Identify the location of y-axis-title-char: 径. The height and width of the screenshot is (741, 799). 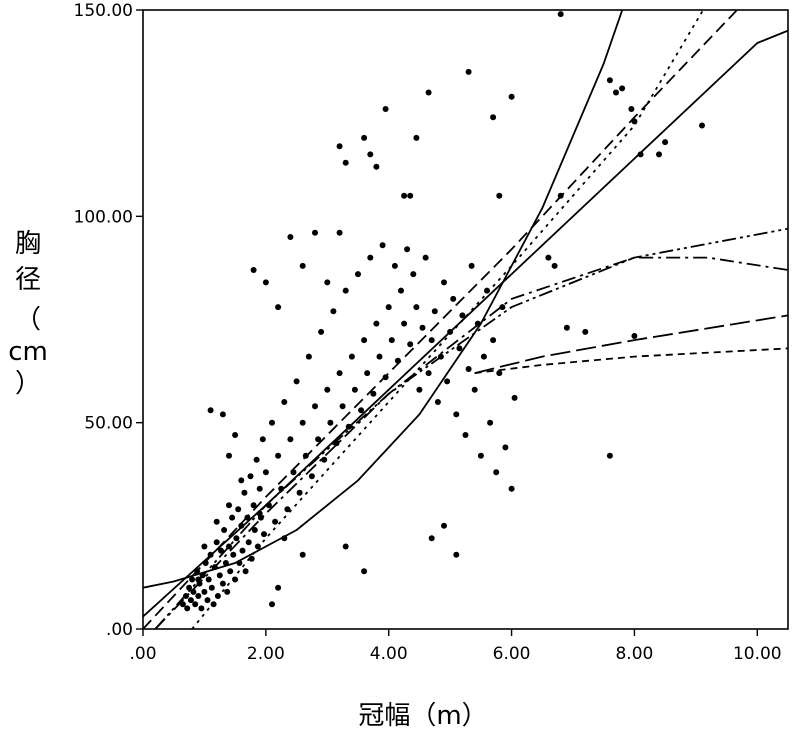
(28, 280).